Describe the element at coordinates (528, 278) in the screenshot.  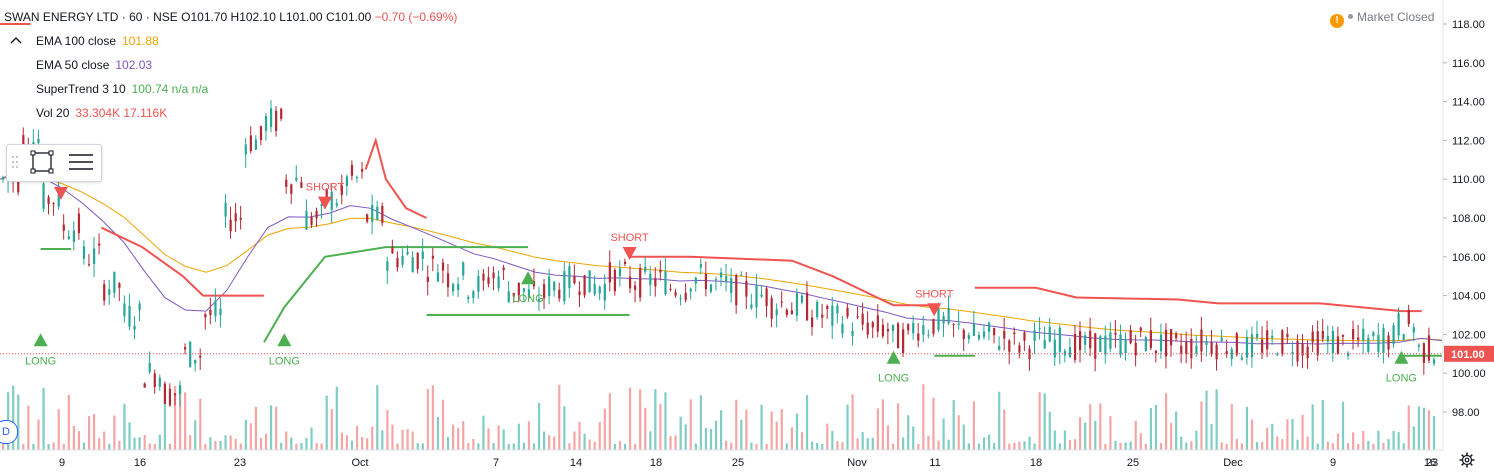
I see `long-arrow-icon` at that location.